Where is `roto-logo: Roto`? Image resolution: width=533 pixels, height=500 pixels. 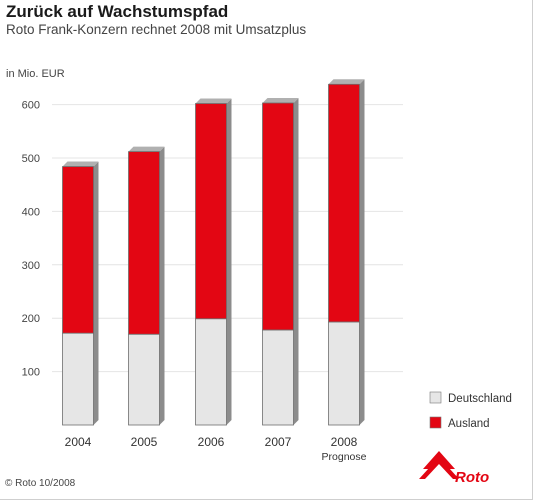
roto-logo: Roto is located at coordinates (454, 468).